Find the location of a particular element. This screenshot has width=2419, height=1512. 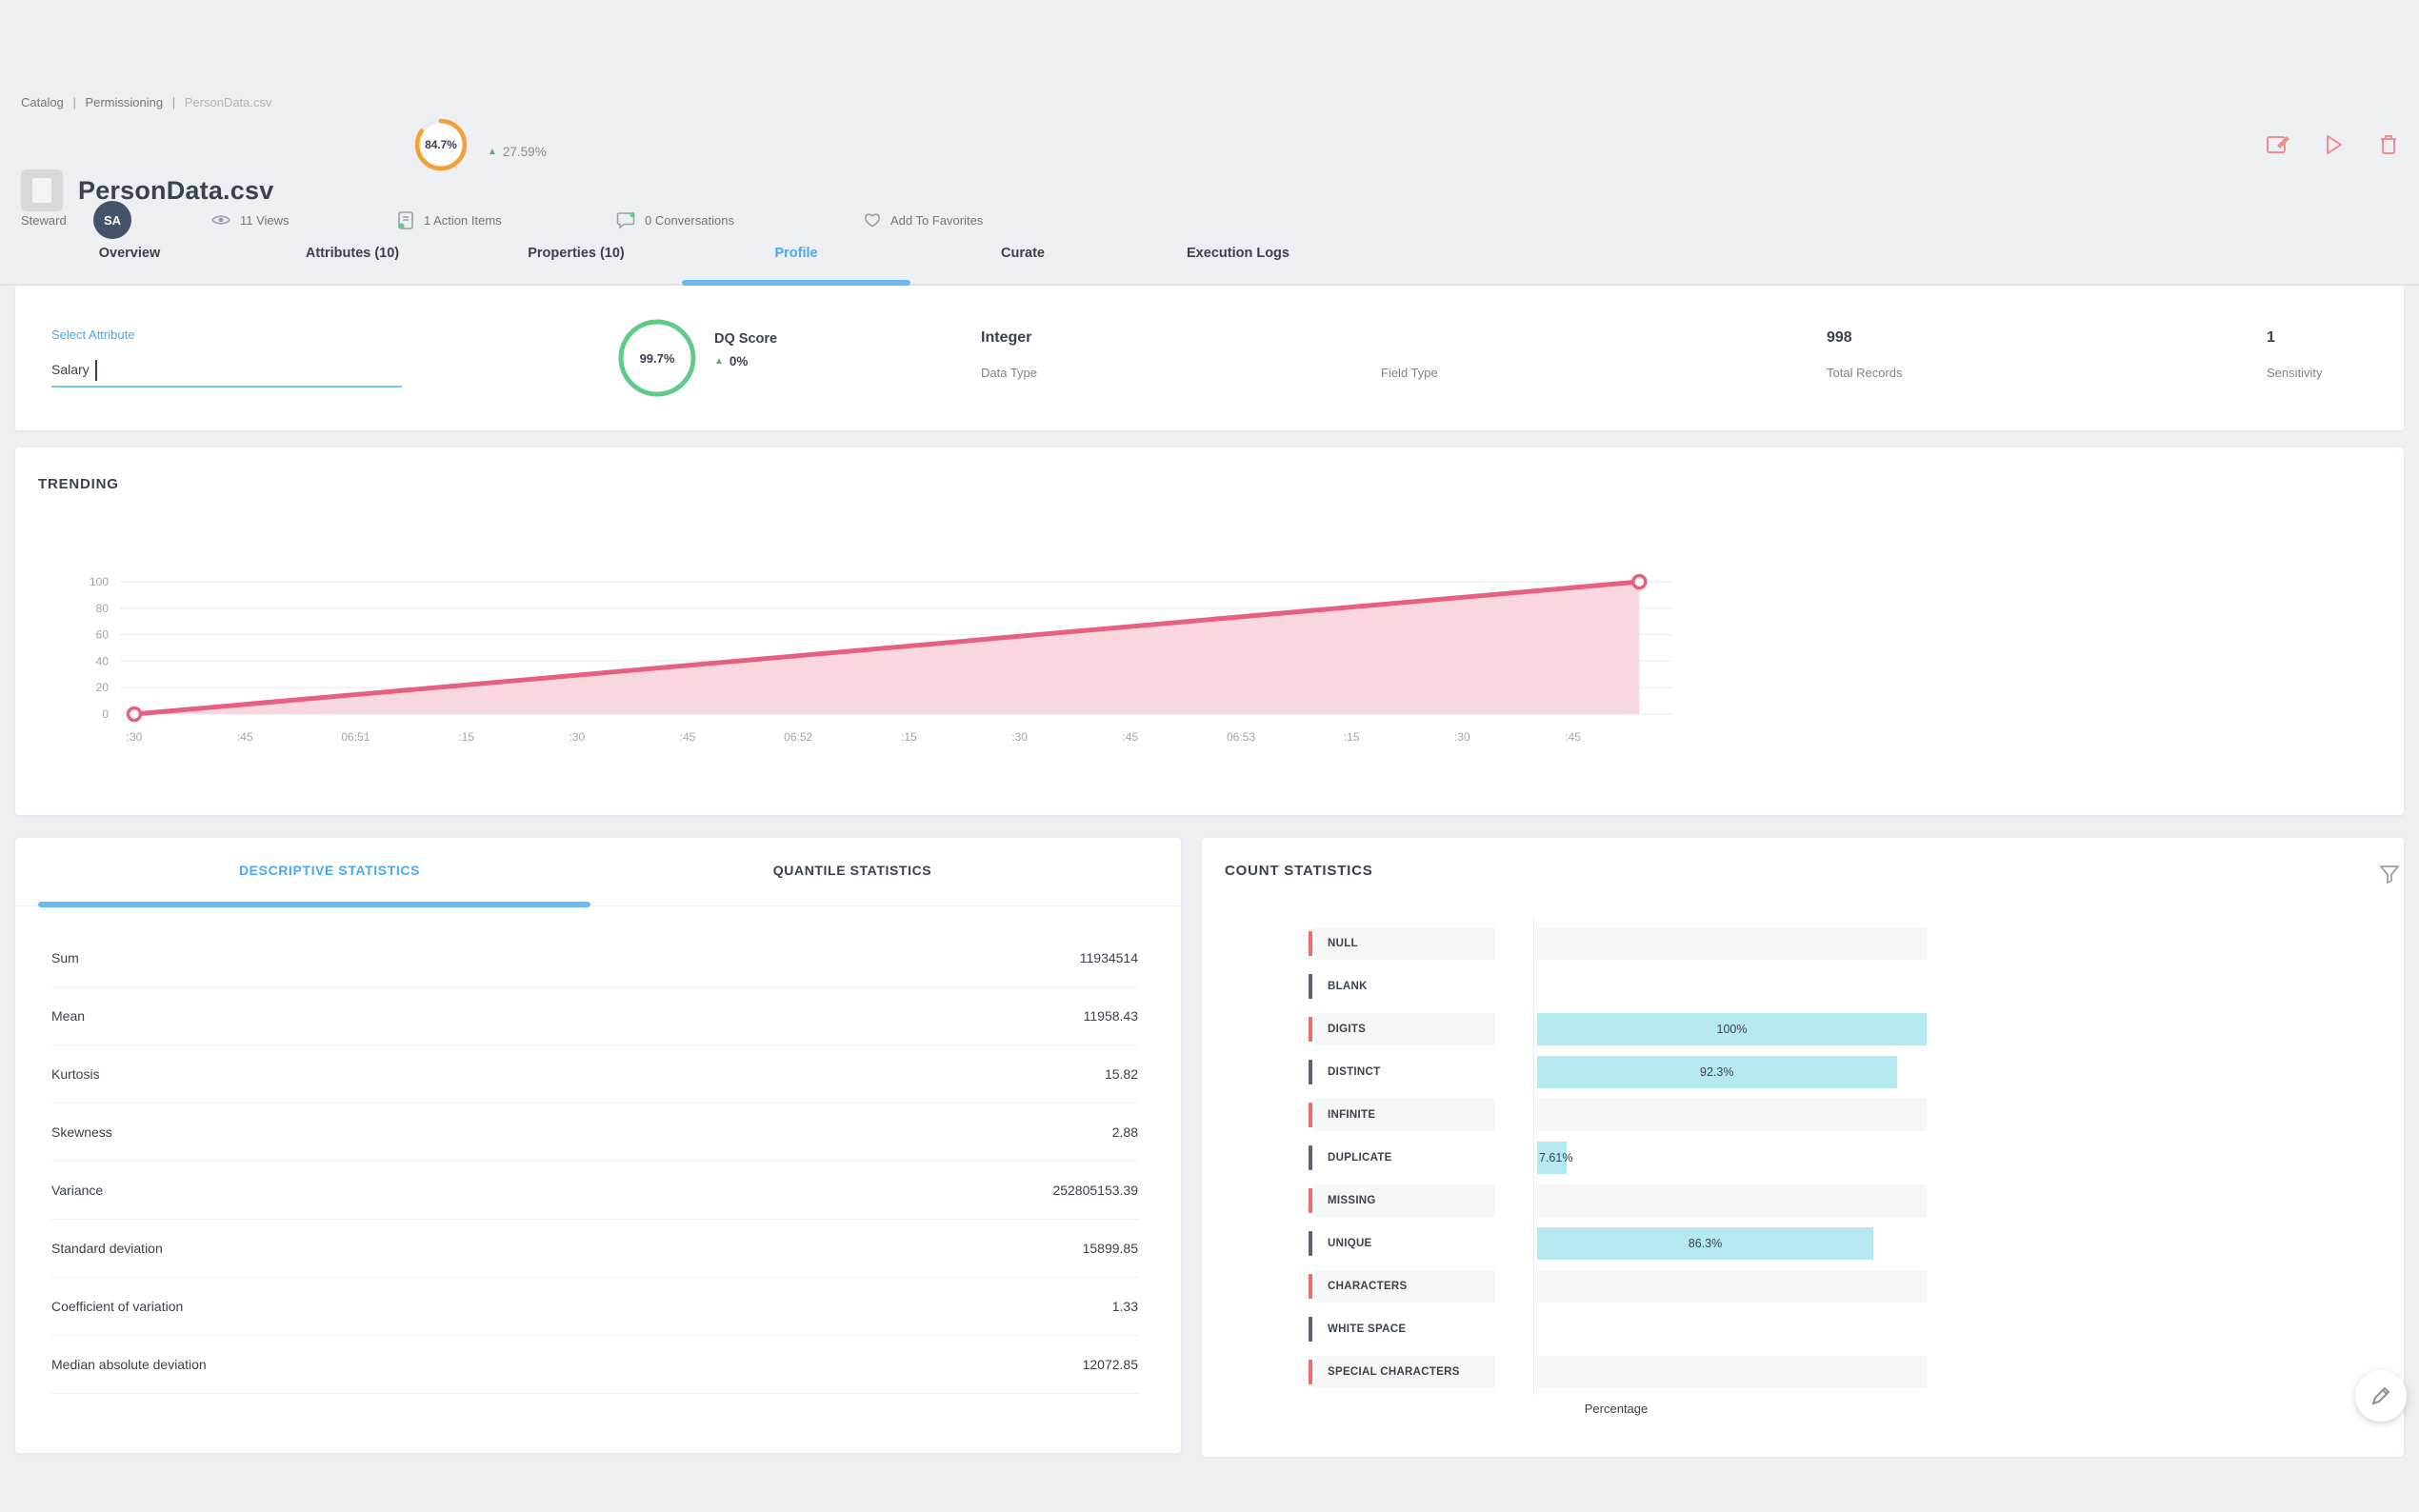

tab-quantile-statistics: QUANTILE STATISTICS is located at coordinates (852, 870).